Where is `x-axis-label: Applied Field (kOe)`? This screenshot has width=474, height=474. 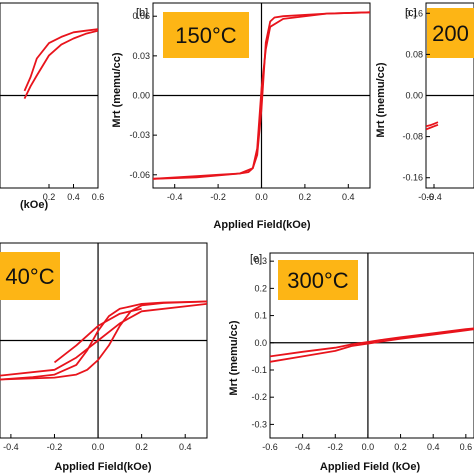 x-axis-label: Applied Field (kOe) is located at coordinates (370, 467).